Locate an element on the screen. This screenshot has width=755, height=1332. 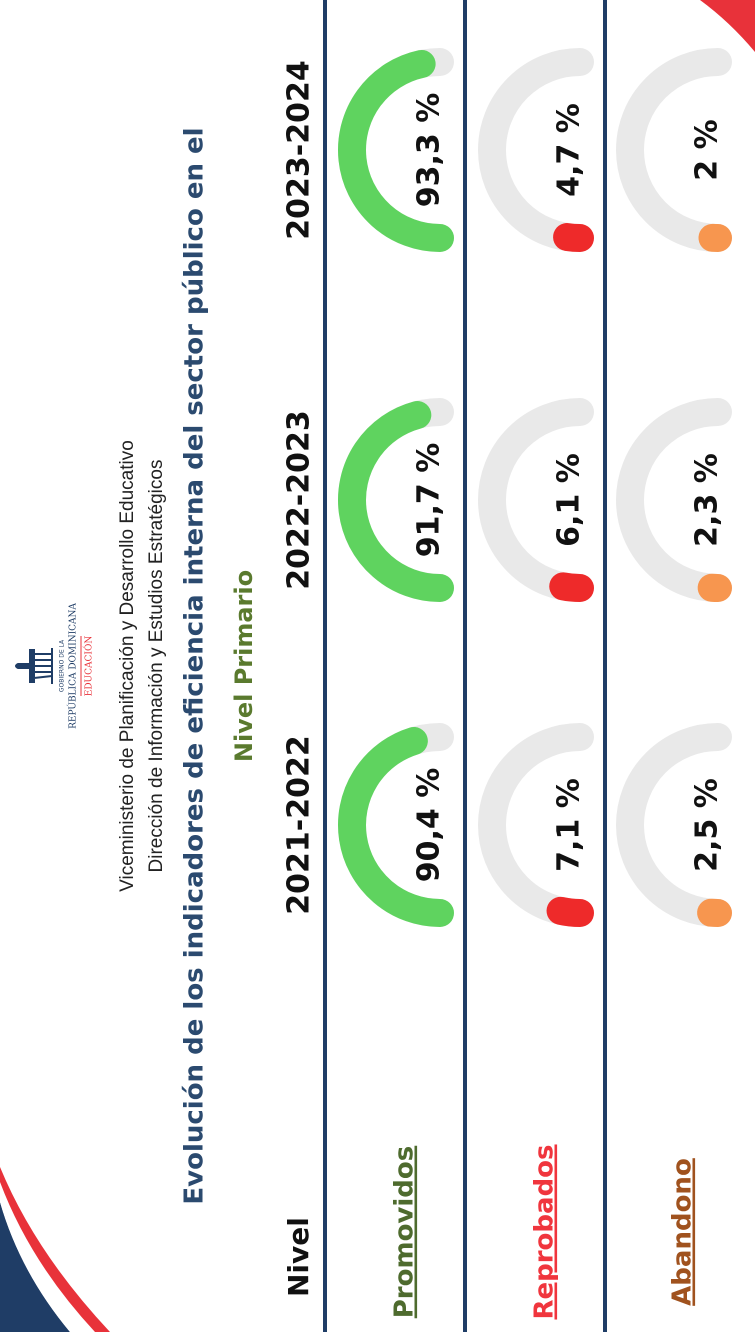
value-label: 6,1 % is located at coordinates (569, 500).